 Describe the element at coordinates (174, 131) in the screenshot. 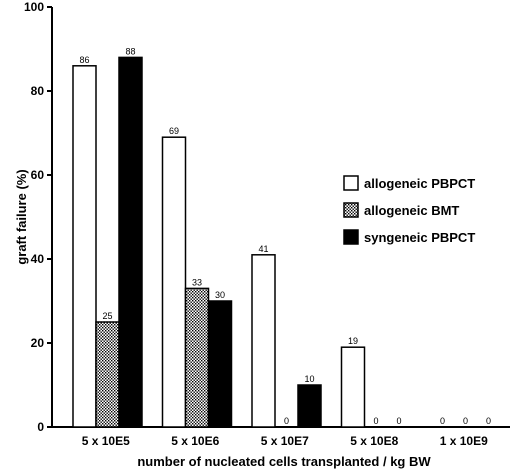

I see `data-label: 69` at that location.